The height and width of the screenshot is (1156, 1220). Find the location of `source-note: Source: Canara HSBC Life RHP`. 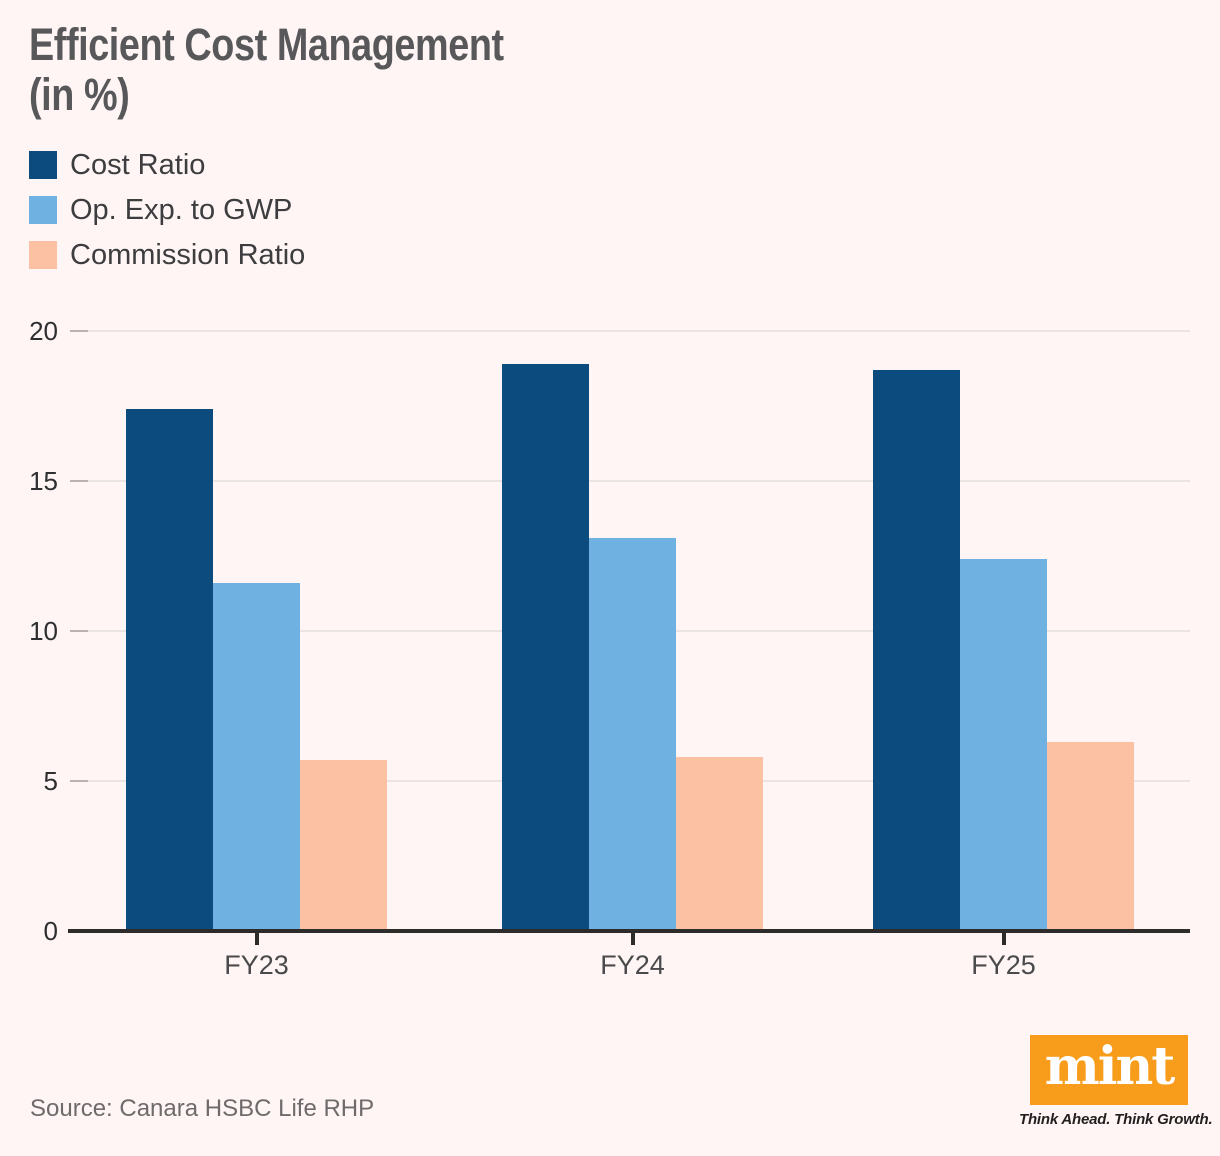

source-note: Source: Canara HSBC Life RHP is located at coordinates (202, 1108).